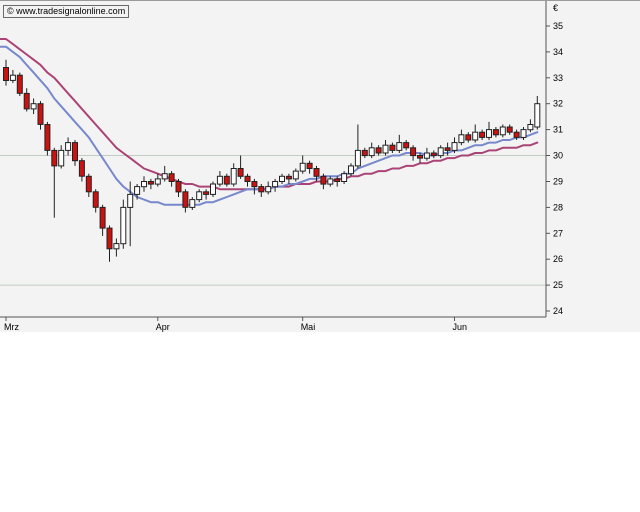  I want to click on y-tick-label: 29, so click(558, 182).